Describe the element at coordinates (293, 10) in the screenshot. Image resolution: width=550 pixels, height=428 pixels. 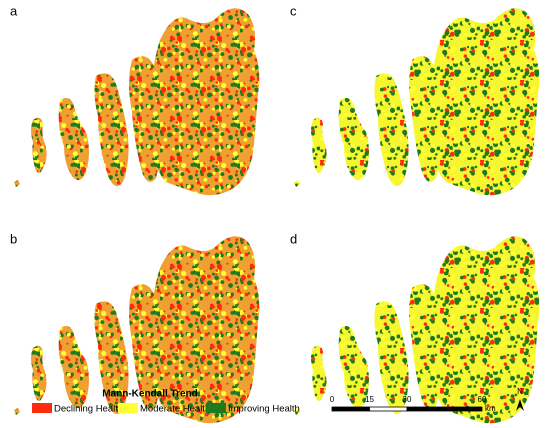
I see `panel-label: c` at that location.